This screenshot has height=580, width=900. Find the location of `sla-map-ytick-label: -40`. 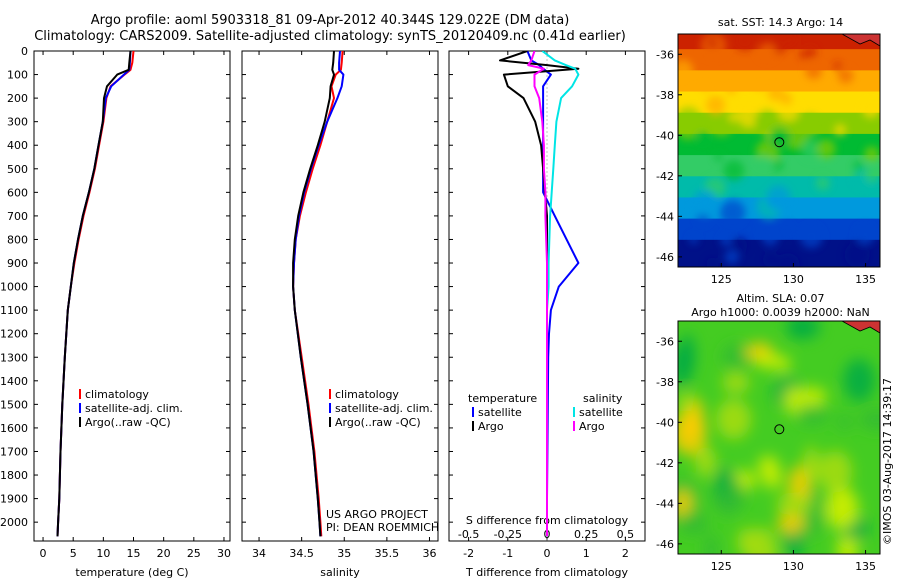

sla-map-ytick-label: -40 is located at coordinates (665, 422).